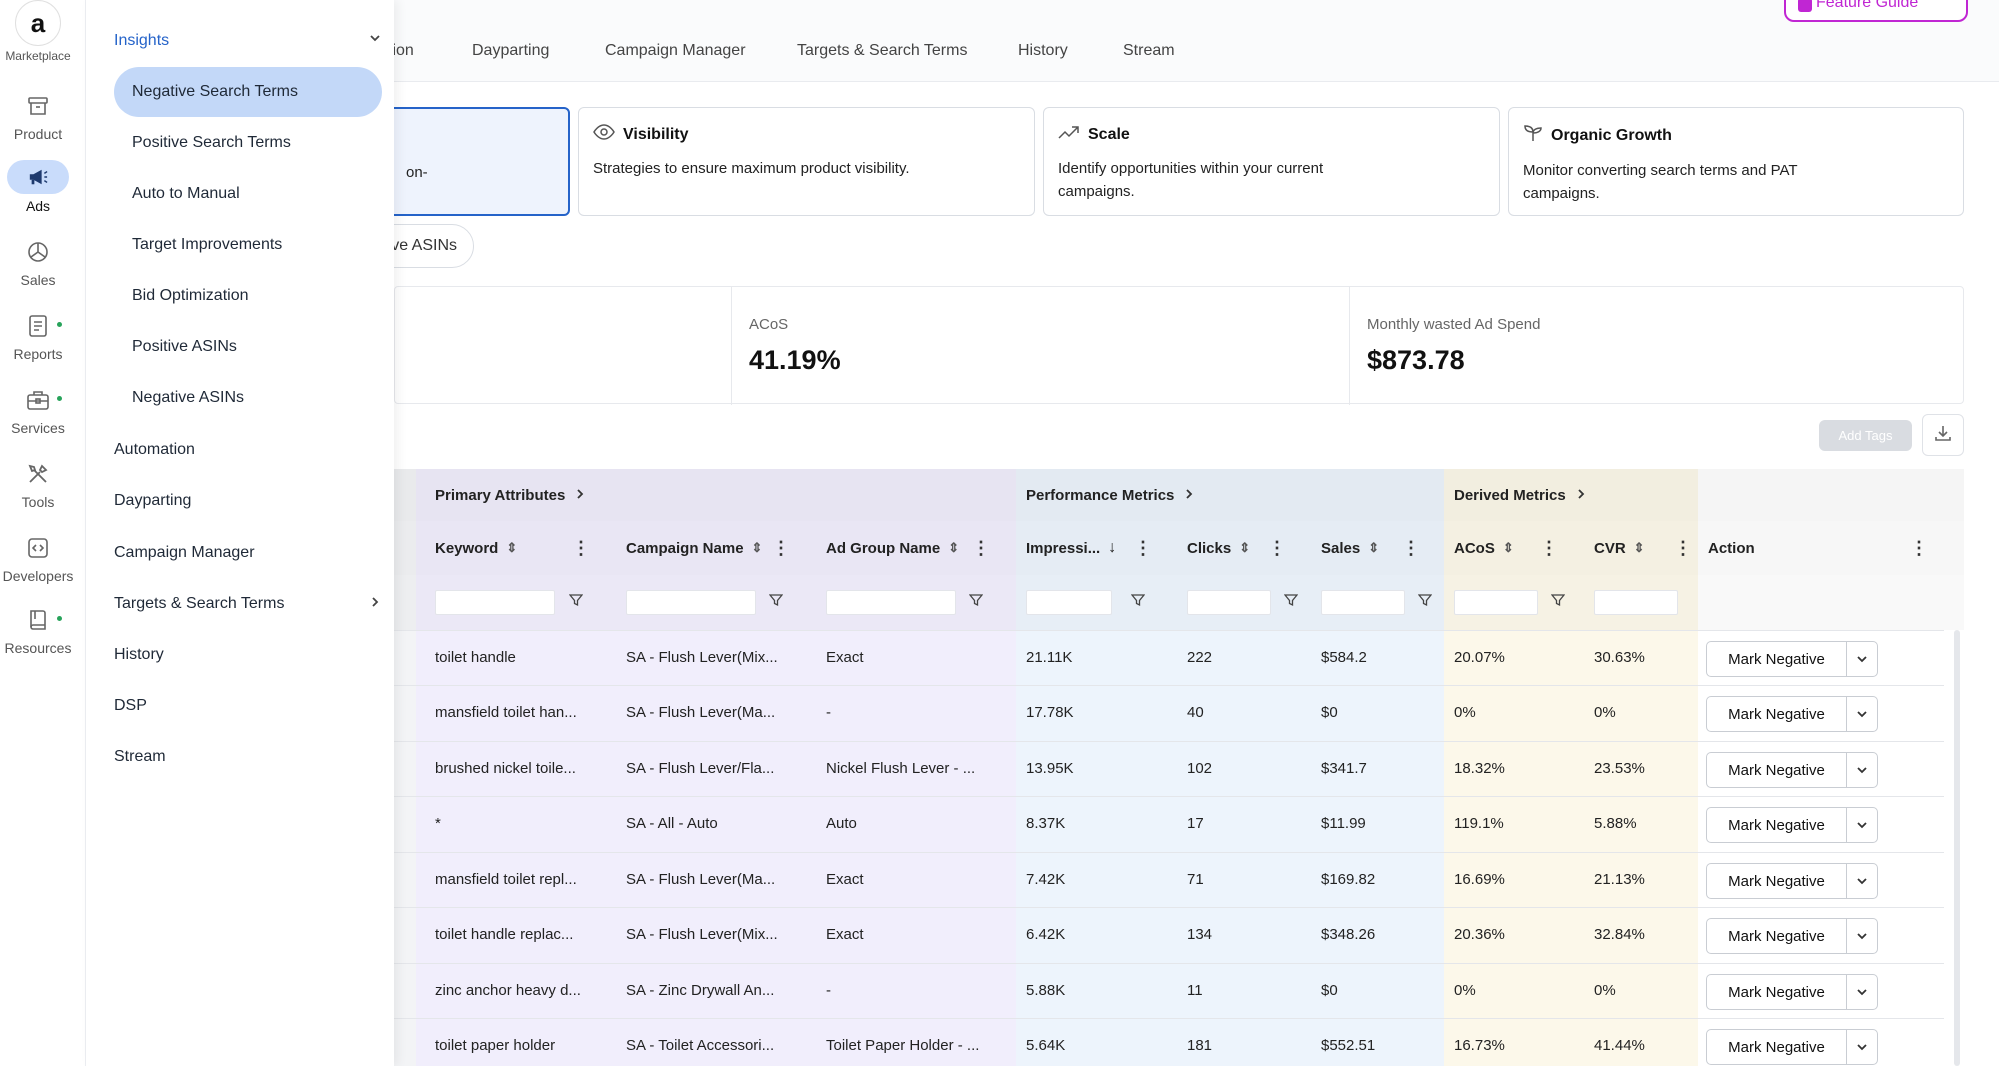 The image size is (1999, 1066). What do you see at coordinates (1229, 602) in the screenshot?
I see `filter-input-clicks` at bounding box center [1229, 602].